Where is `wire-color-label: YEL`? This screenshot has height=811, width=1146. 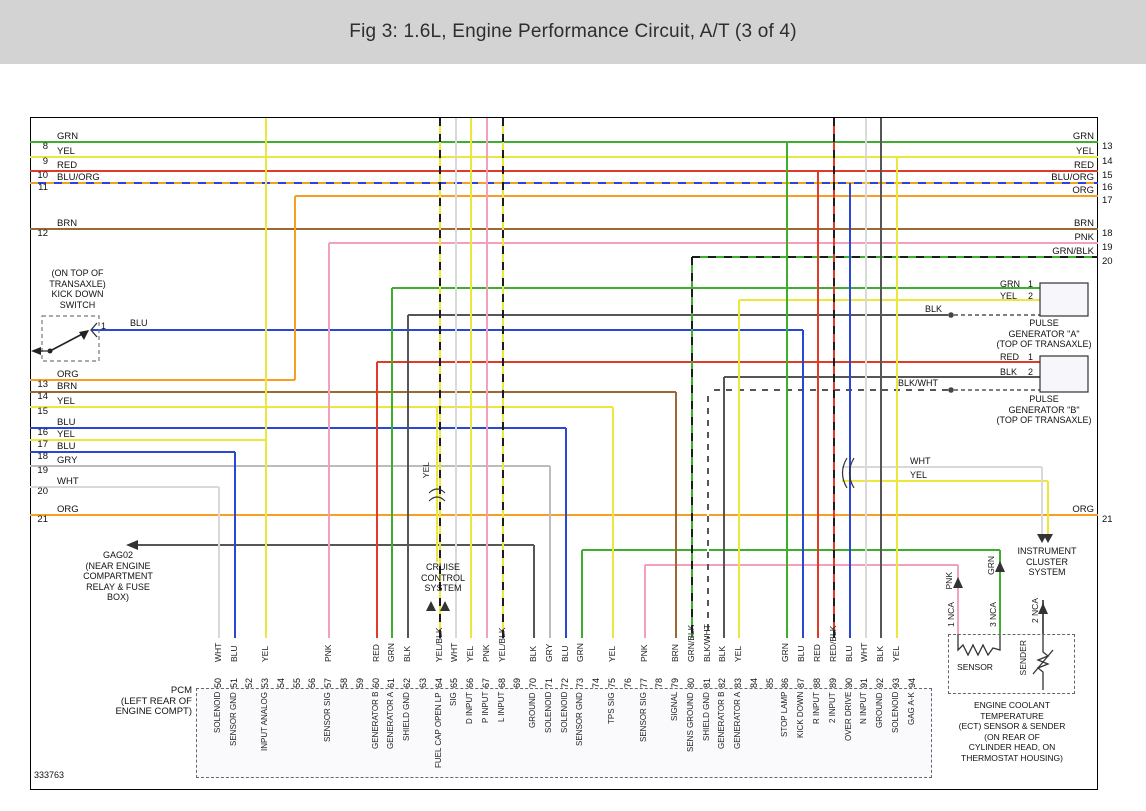
wire-color-label: YEL is located at coordinates (66, 434).